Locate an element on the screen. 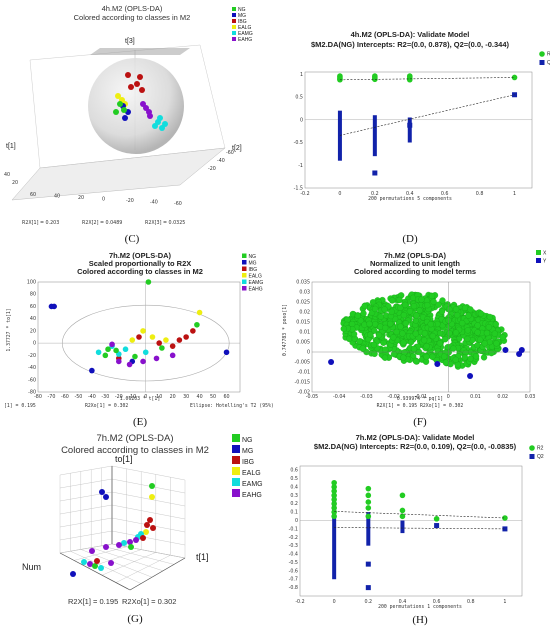  panel-c-title: 4h.M2 (OPLS-DA) is located at coordinates (132, 8).